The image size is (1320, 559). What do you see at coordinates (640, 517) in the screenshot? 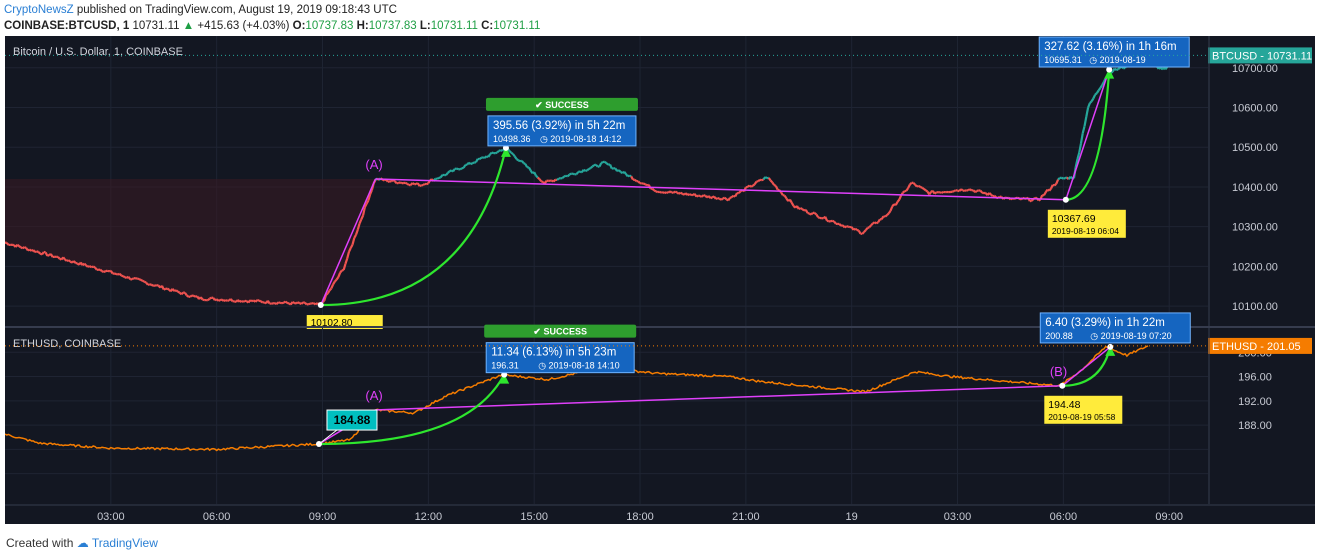
I see `xtick-label: 18:00` at bounding box center [640, 517].